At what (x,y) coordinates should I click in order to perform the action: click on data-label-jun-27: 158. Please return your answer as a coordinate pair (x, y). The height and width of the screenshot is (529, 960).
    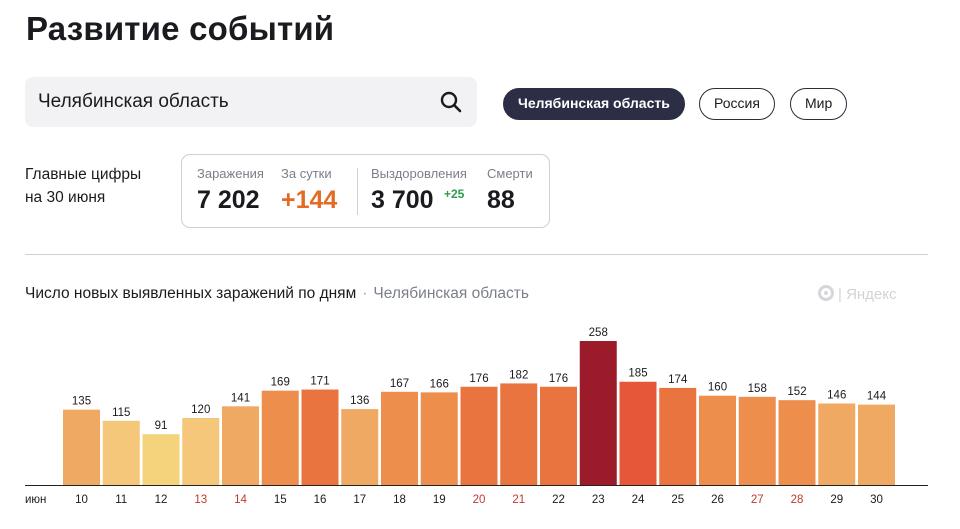
    Looking at the image, I should click on (757, 389).